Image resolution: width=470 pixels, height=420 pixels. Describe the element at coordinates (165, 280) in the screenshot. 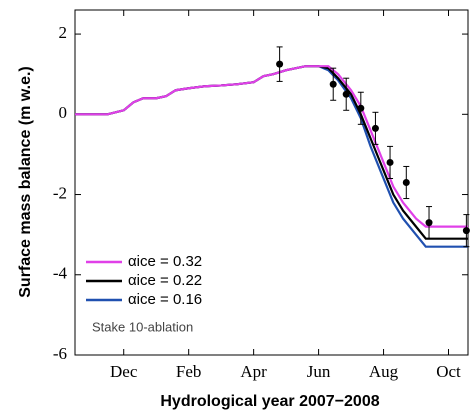

I see `legend-label: αice = 0.22` at that location.